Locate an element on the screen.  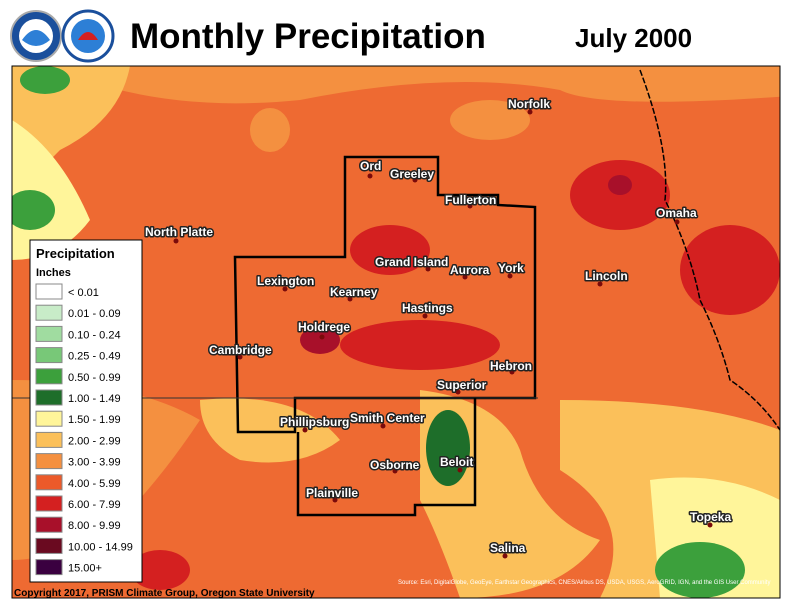
legend-label: 0.01 - 0.09 is located at coordinates (94, 314).